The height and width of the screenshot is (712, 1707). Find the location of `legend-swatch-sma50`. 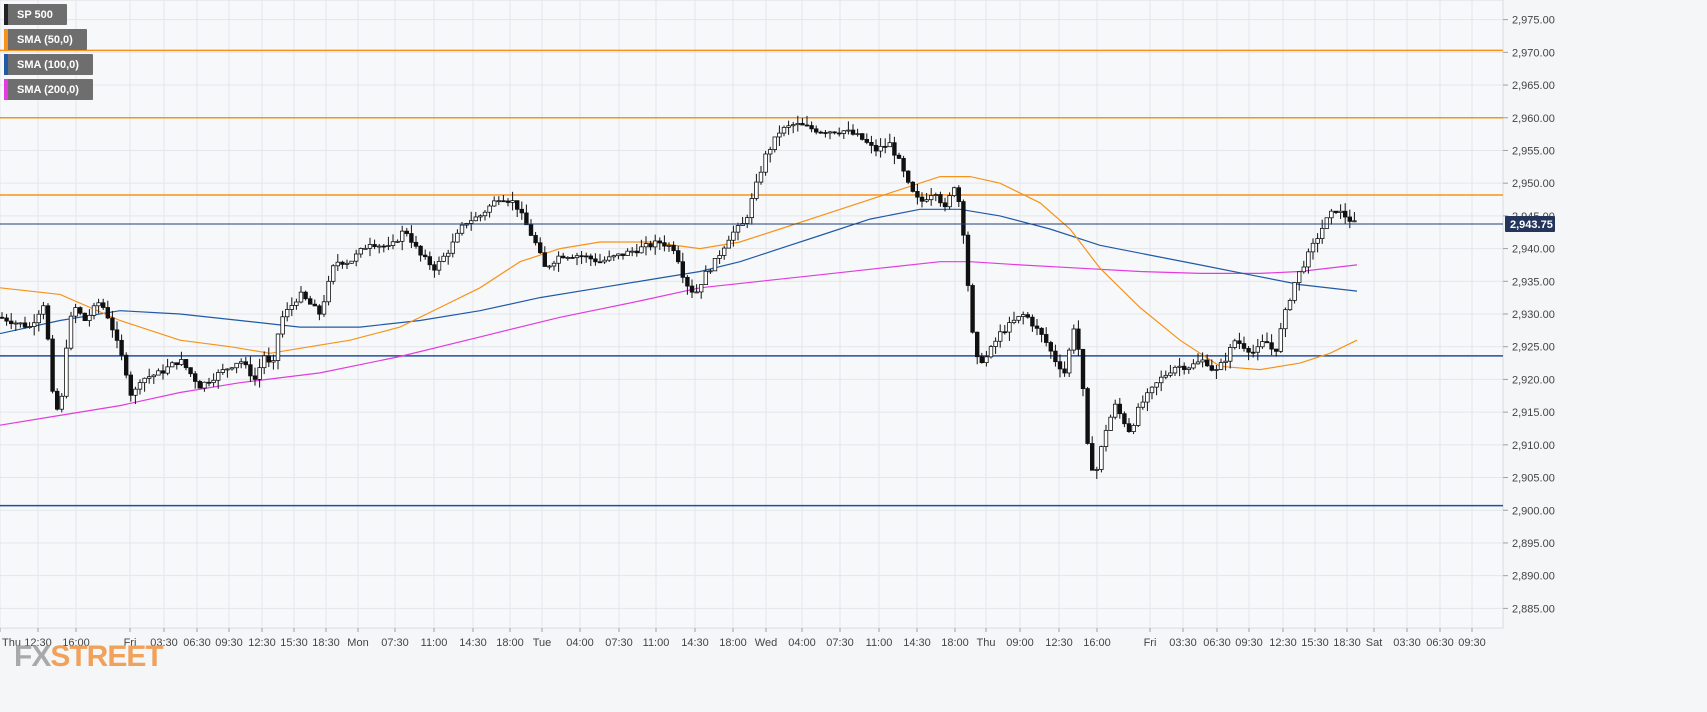

legend-swatch-sma50 is located at coordinates (6, 39).